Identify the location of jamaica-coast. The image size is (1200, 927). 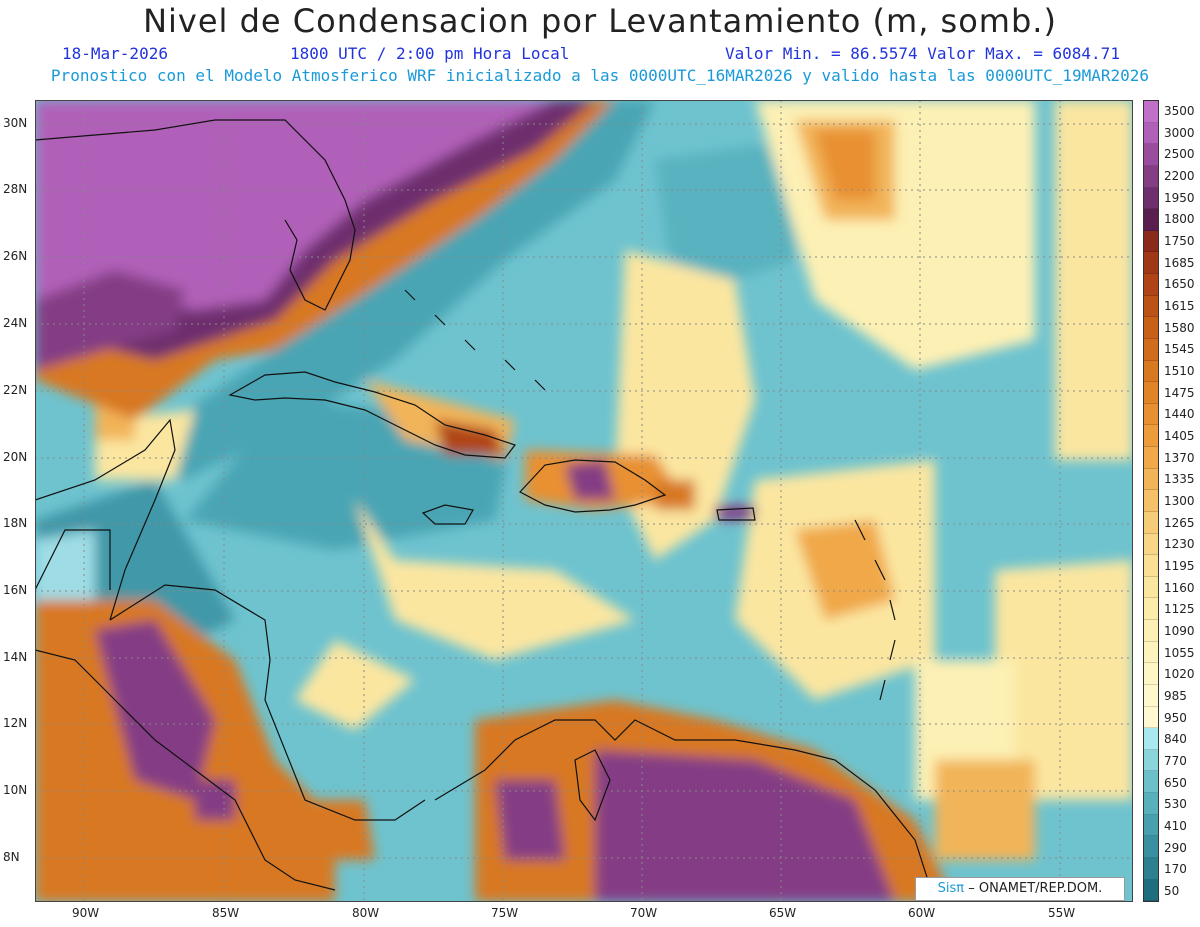
(447, 514).